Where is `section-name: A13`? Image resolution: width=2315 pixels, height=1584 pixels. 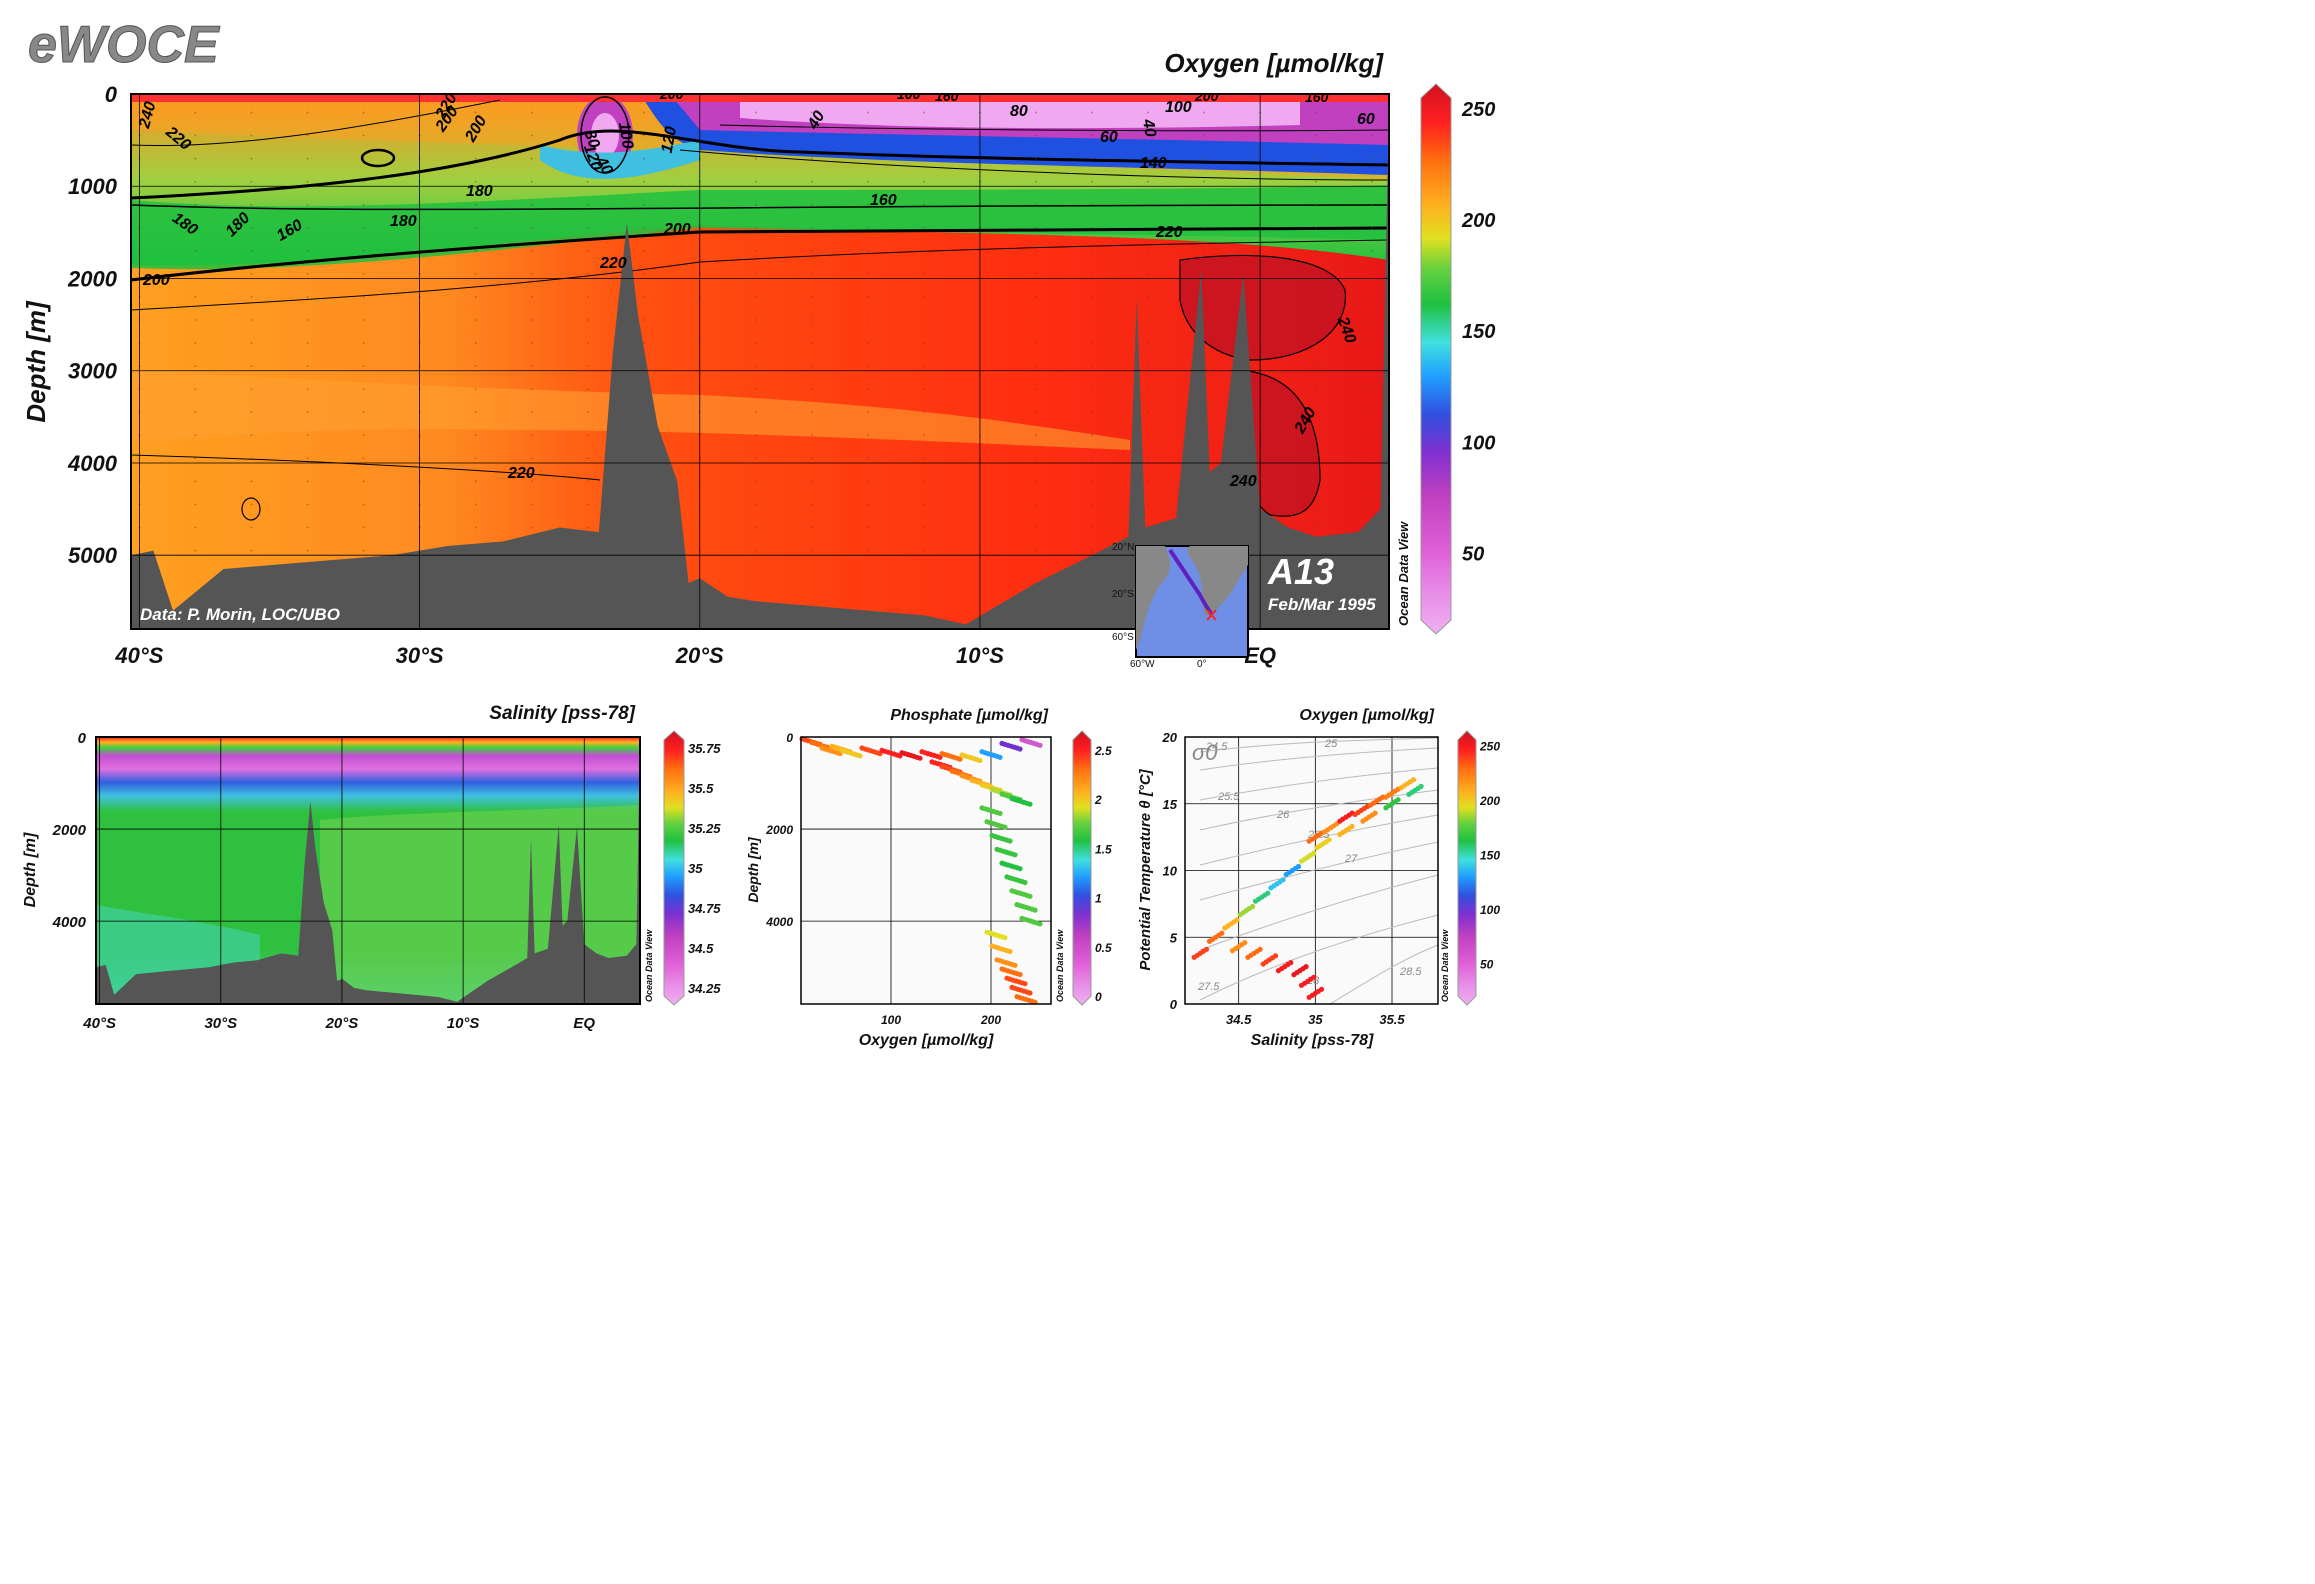
section-name: A13 is located at coordinates (1300, 571).